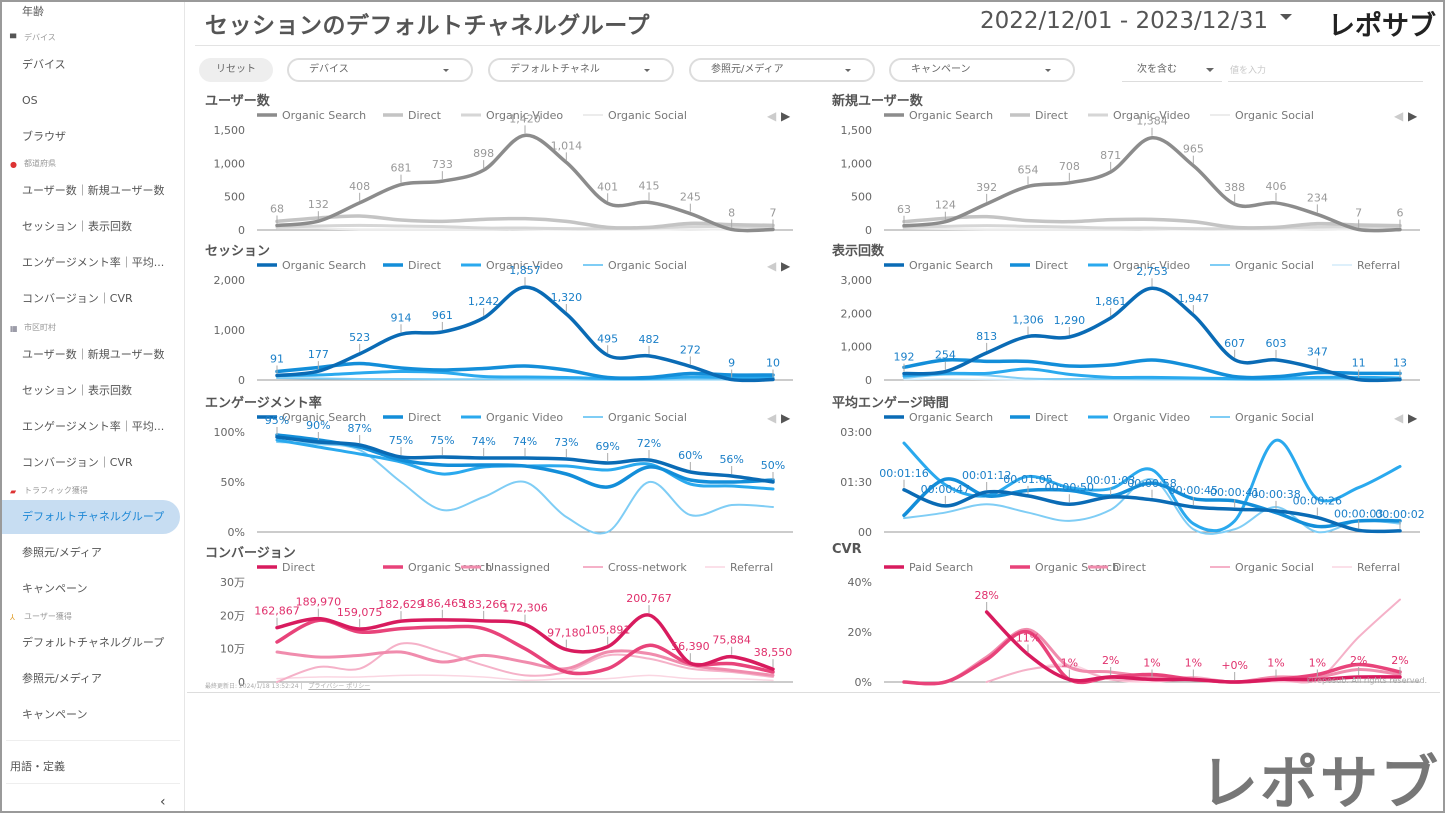 This screenshot has height=820, width=1445. I want to click on sidebar-item: ブラウザ, so click(44, 136).